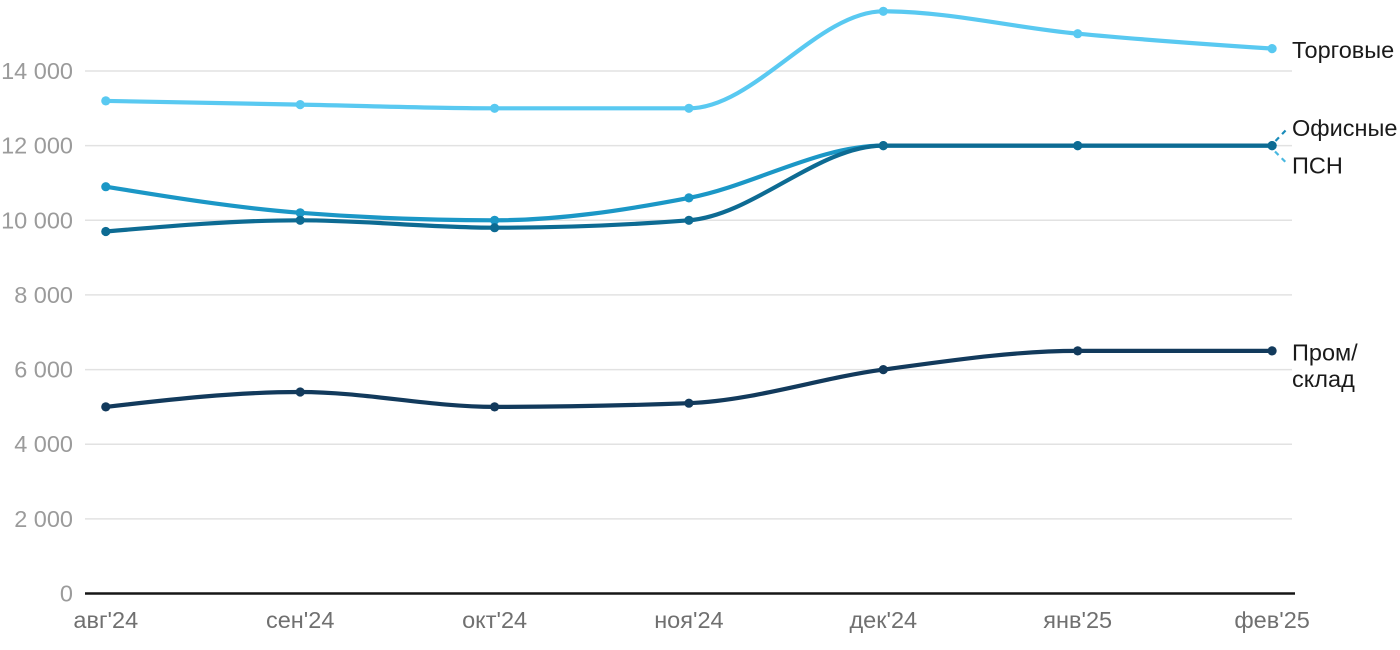  Describe the element at coordinates (883, 620) in the screenshot. I see `svg-text: дек'24` at that location.